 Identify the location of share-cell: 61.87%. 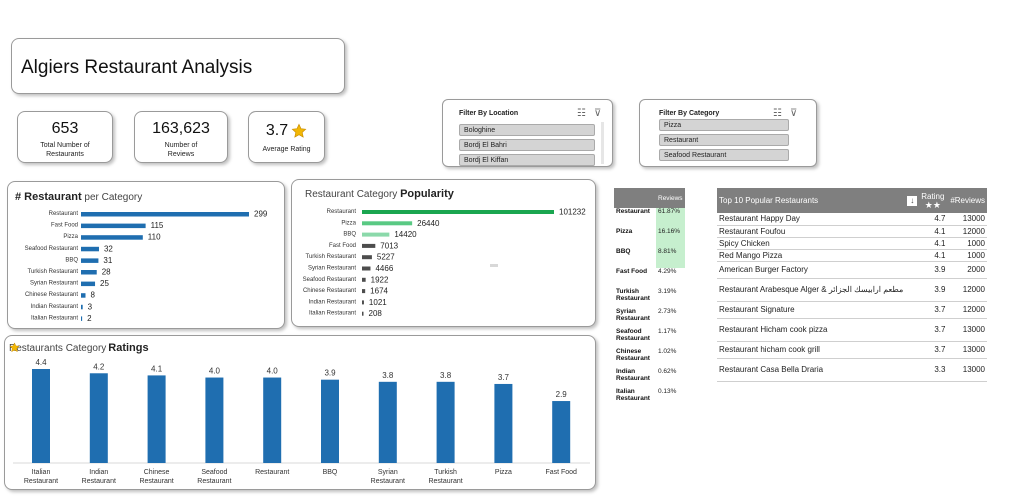
(670, 218).